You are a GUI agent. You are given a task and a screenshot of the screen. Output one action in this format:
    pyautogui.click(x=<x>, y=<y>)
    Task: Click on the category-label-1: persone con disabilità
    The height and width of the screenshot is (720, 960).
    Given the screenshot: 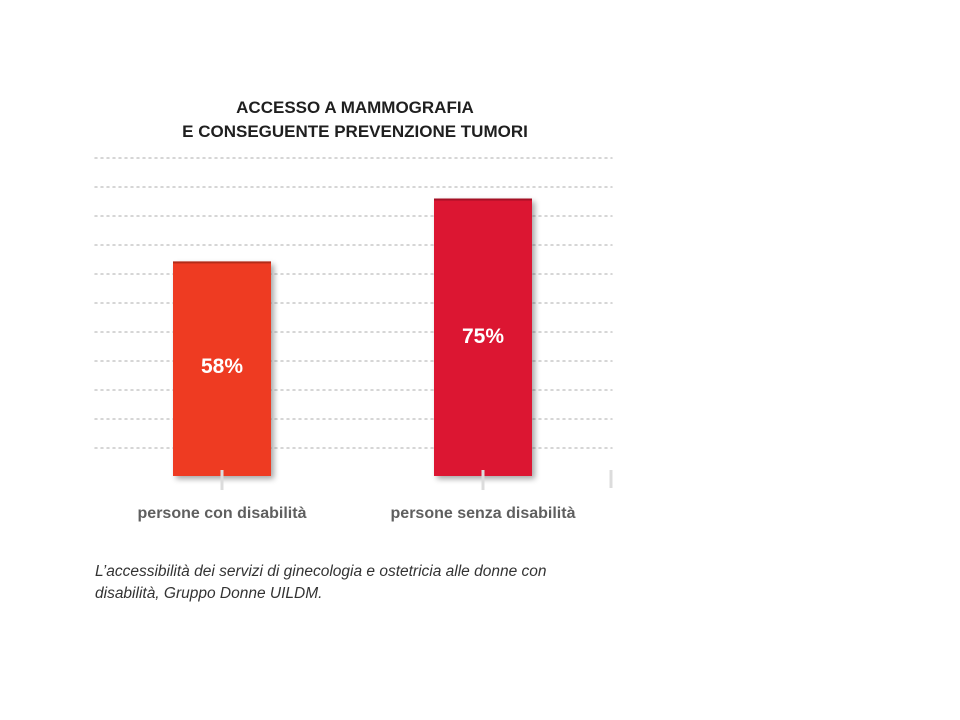 What is the action you would take?
    pyautogui.click(x=222, y=513)
    